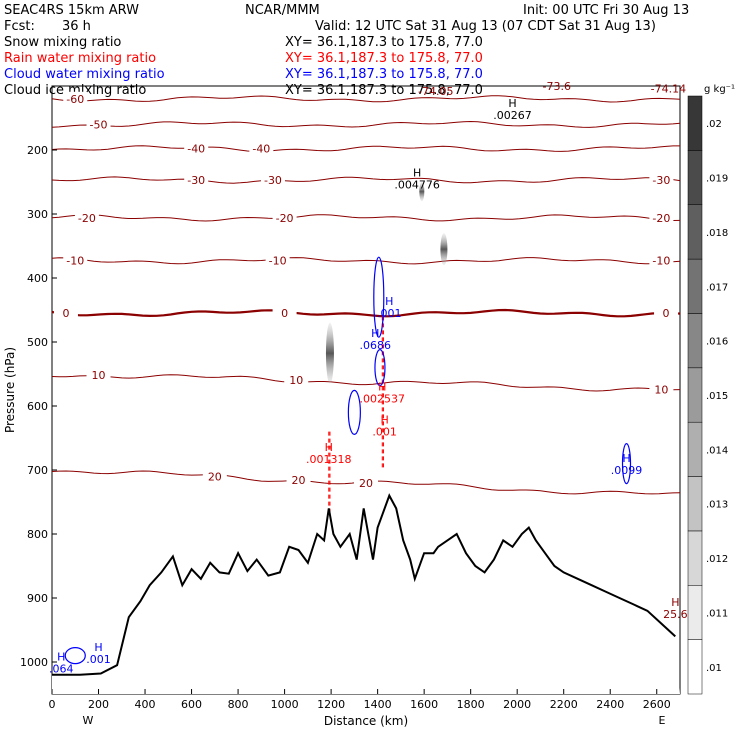  Describe the element at coordinates (37, 406) in the screenshot. I see `y-tick-label-600: 600` at that location.